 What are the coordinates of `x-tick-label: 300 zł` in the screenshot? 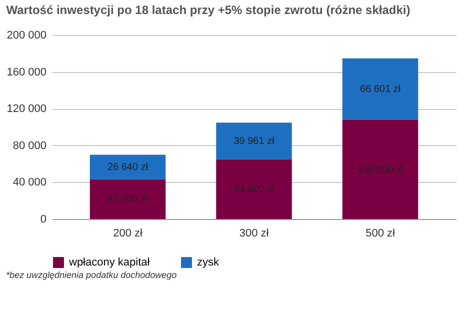 It's located at (254, 234).